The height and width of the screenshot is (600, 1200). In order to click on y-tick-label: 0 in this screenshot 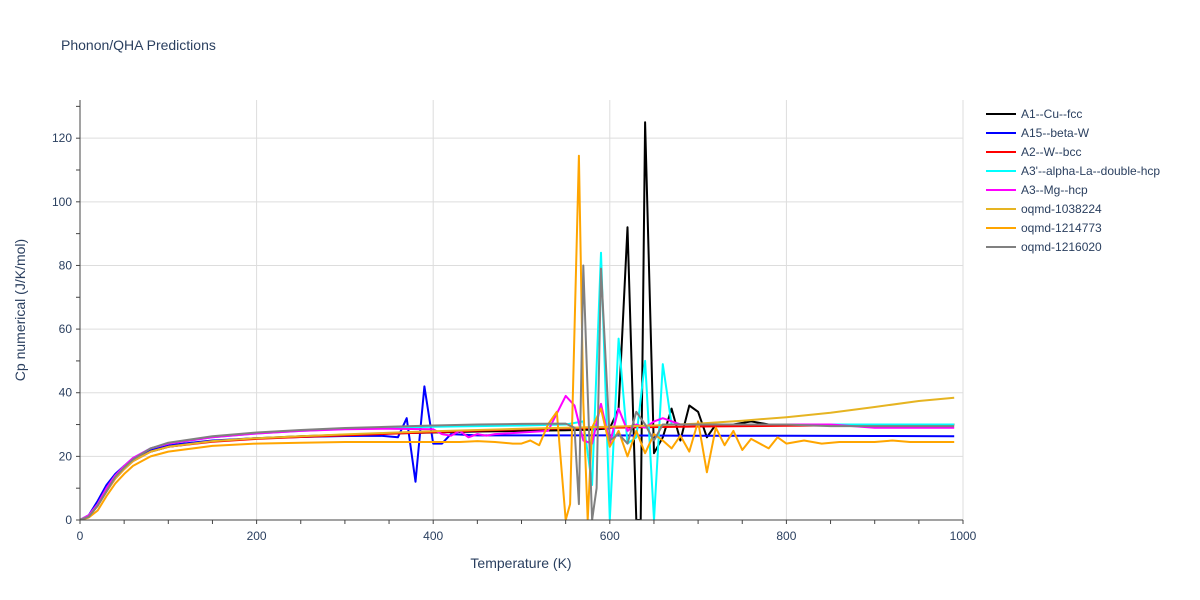, I will do `click(68, 520)`.